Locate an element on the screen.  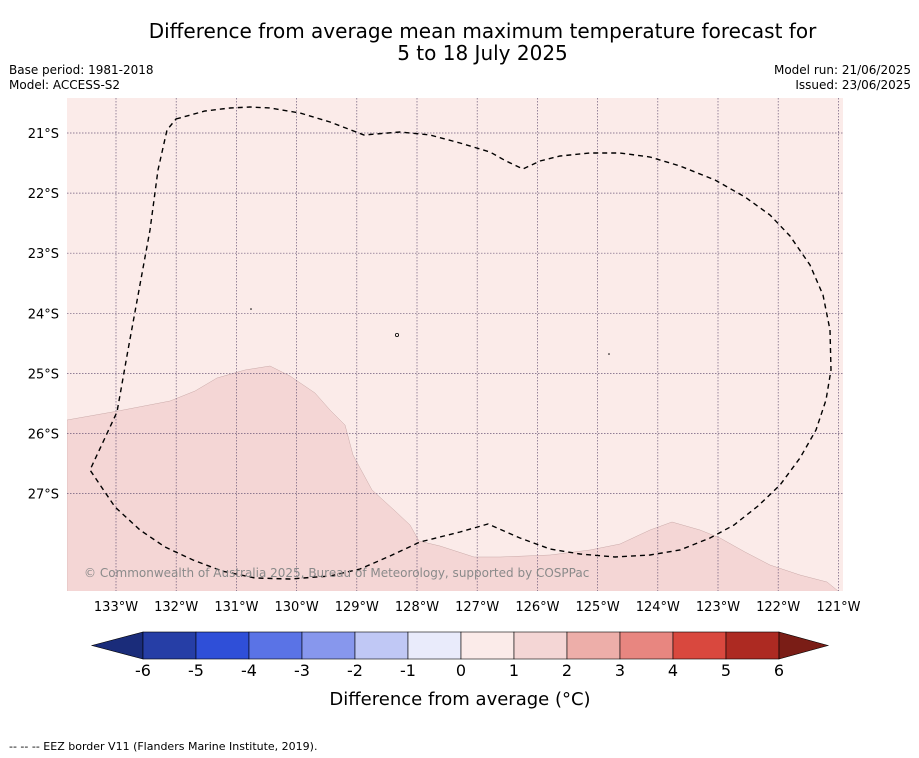
latitude-label: 23°S is located at coordinates (43, 254).